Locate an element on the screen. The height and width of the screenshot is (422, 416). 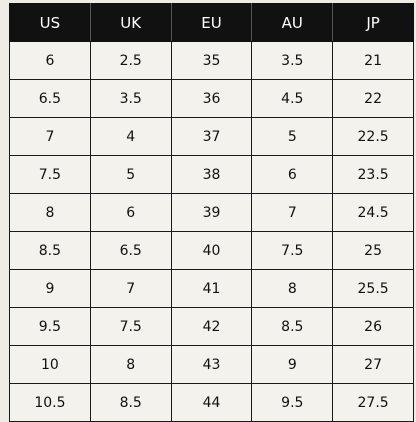
cell-uk: 2.5 is located at coordinates (130, 60).